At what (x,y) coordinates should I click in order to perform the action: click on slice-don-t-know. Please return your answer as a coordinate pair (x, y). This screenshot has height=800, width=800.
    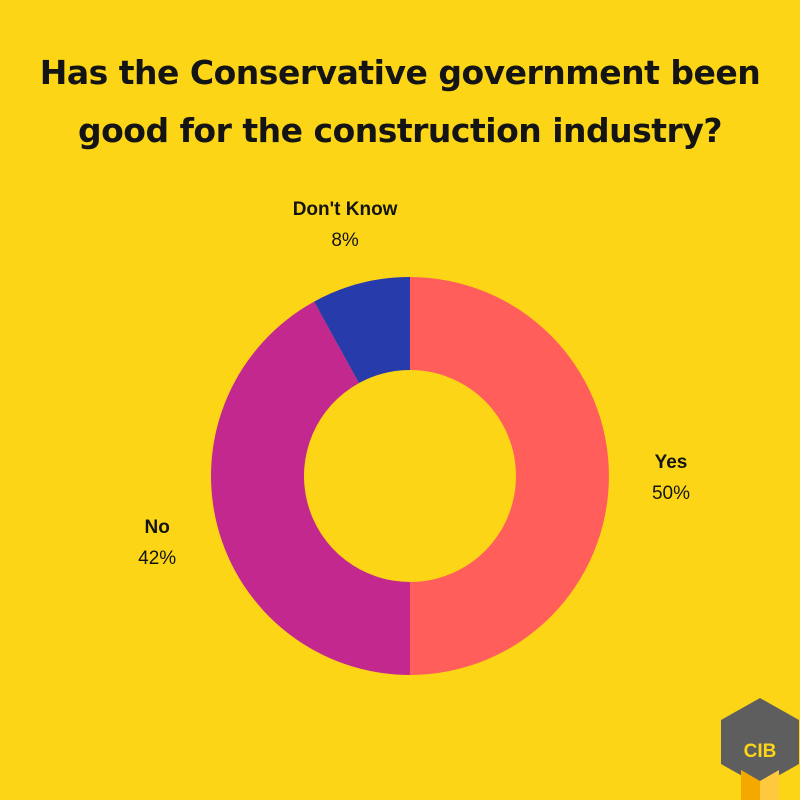
    Looking at the image, I should click on (362, 330).